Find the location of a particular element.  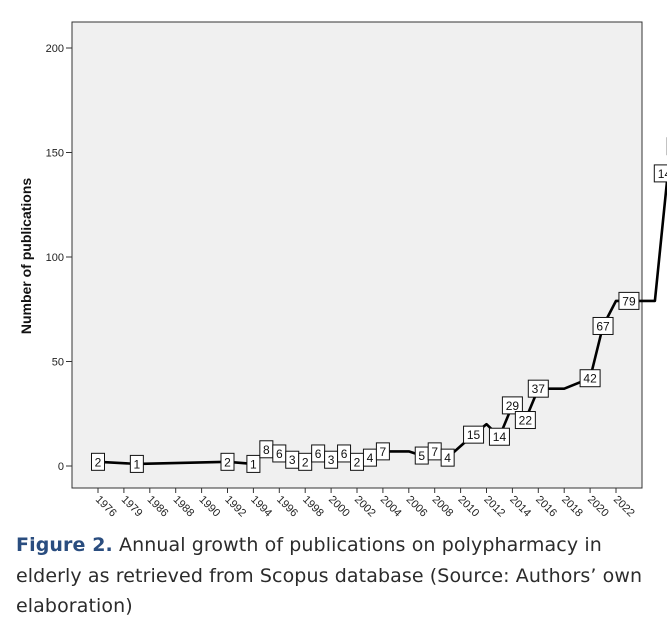

y-tick-label: 150 is located at coordinates (55, 154).